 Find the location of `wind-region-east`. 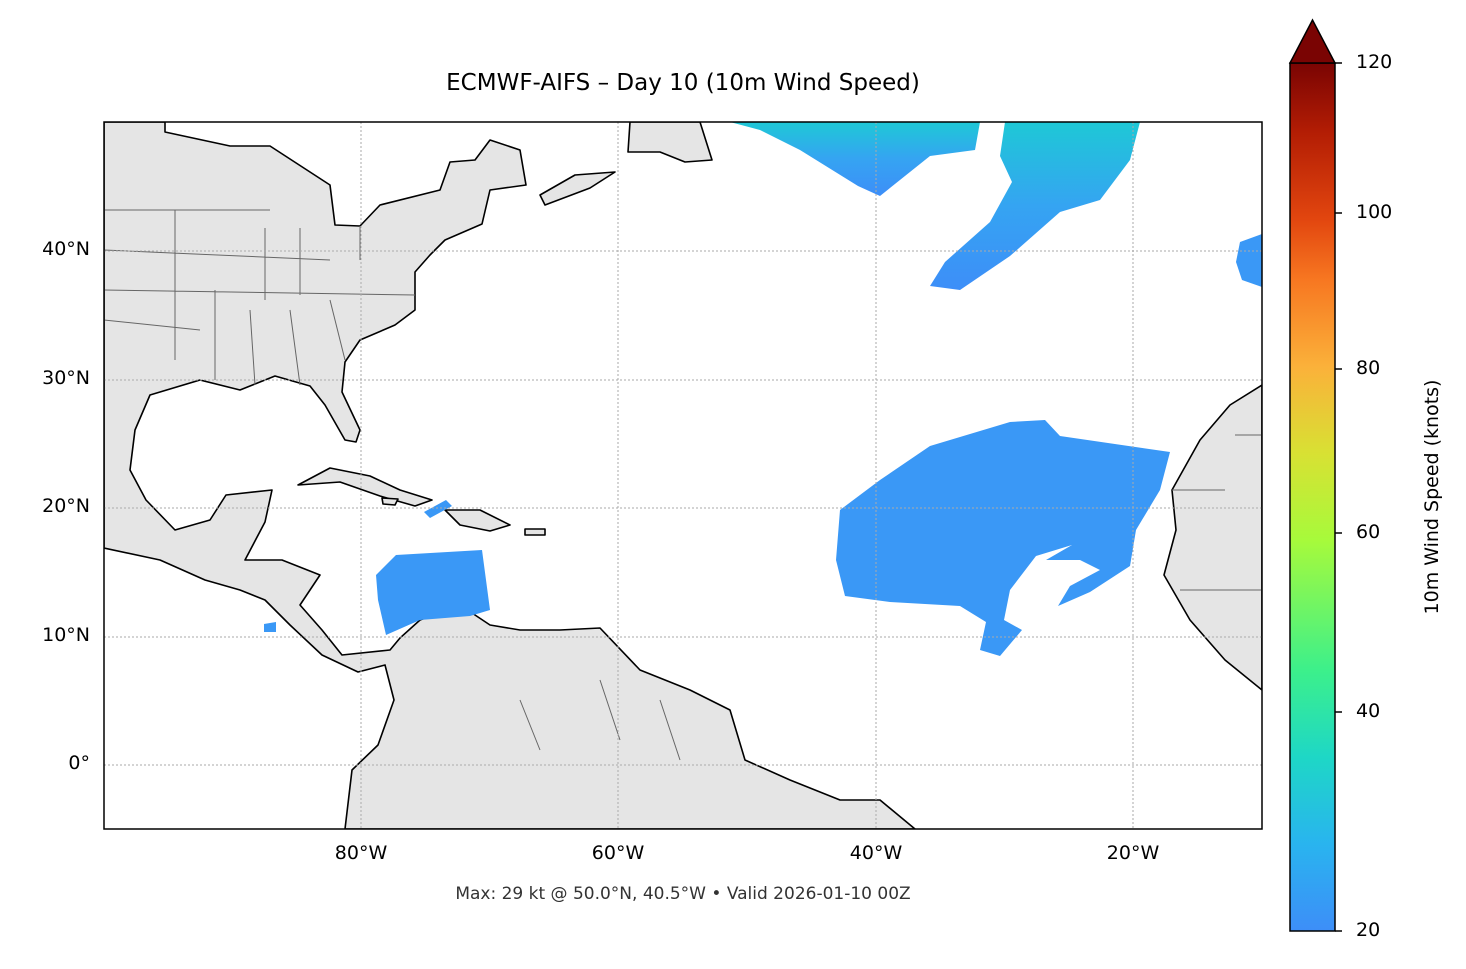

wind-region-east is located at coordinates (1249, 260).